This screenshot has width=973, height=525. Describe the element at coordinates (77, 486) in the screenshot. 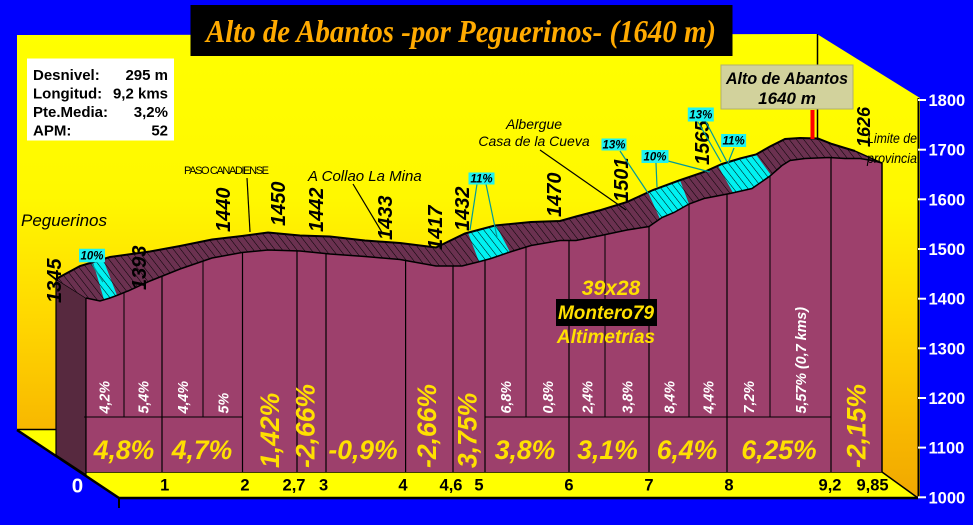

I see `svg-text: 0` at that location.